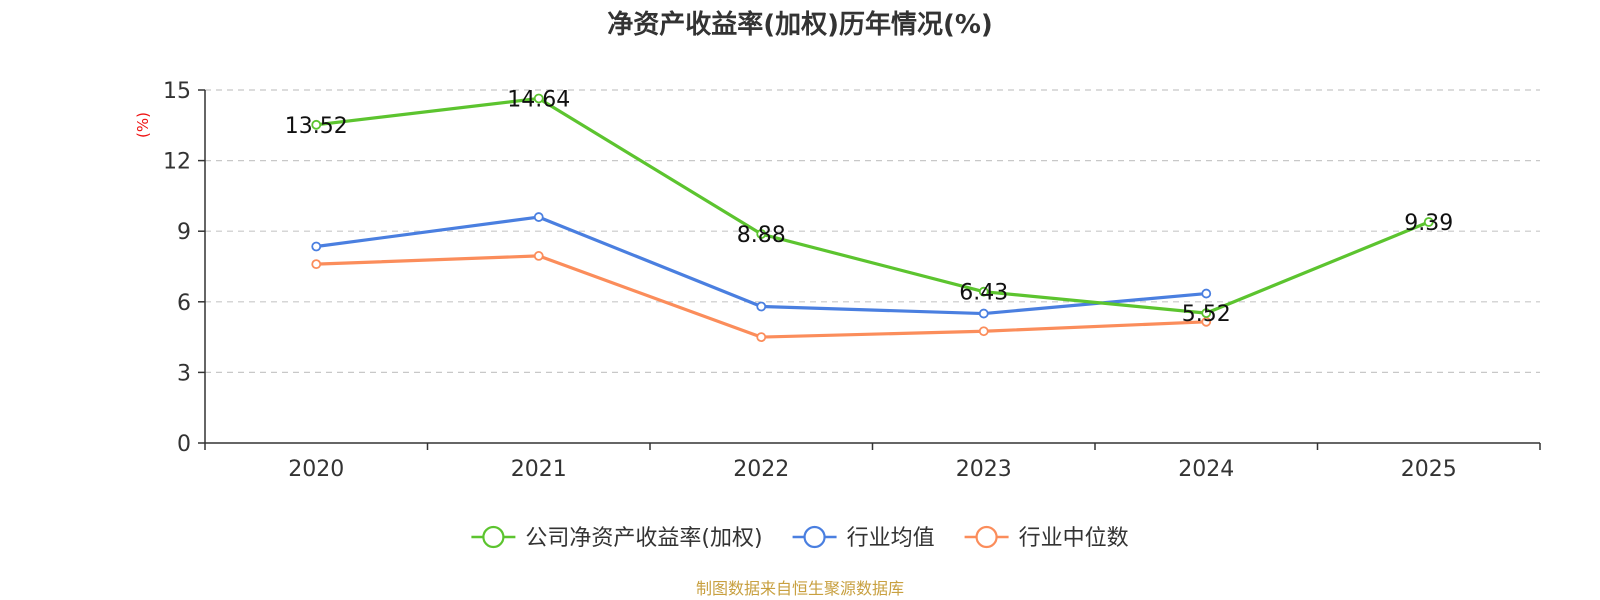 This screenshot has width=1600, height=600. I want to click on x-tick-label: 2024, so click(1206, 469).